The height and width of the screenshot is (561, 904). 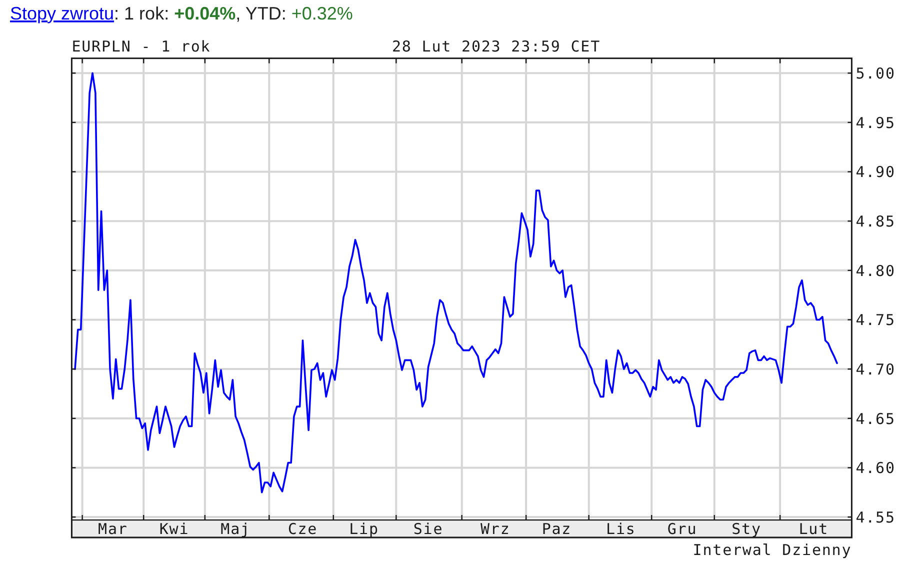 I want to click on y-tick-label: 4.65, so click(x=876, y=419).